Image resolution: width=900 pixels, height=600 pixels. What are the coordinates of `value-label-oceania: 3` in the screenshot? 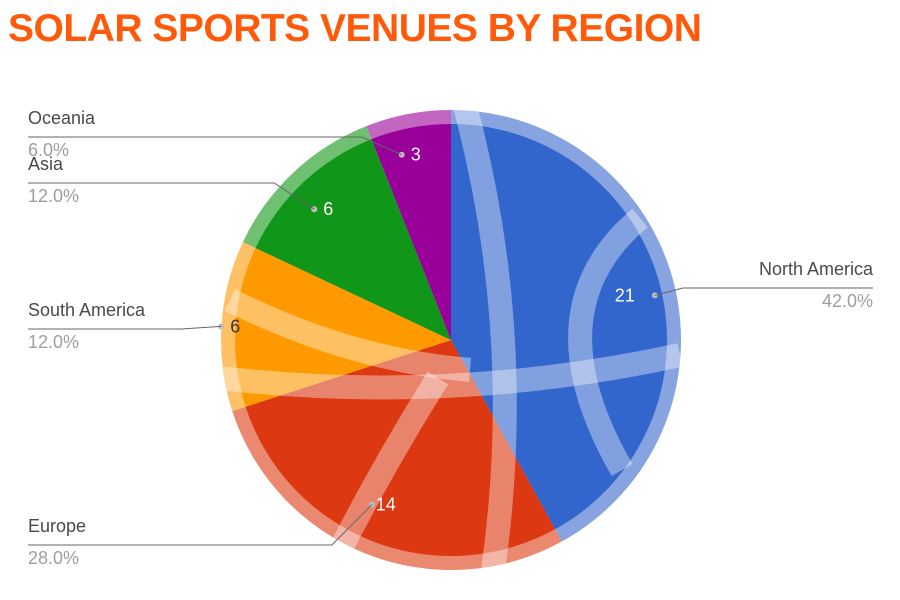 It's located at (416, 155).